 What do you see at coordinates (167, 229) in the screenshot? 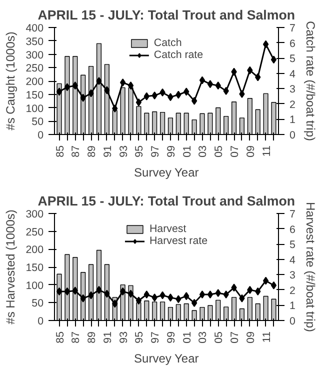
I see `legend-label: Harvest` at bounding box center [167, 229].